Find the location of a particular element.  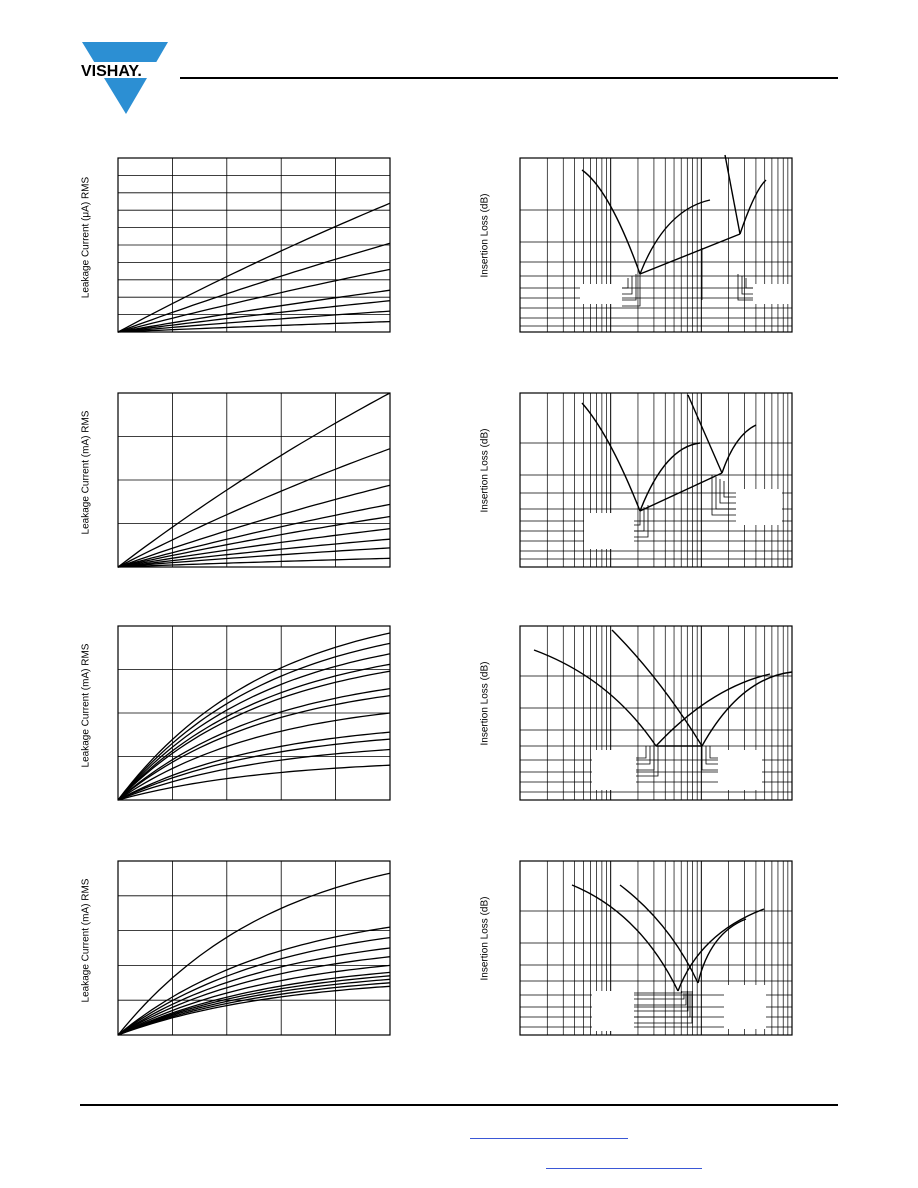

leakage-chart-3: Leakage Current (mA) RMS is located at coordinates (238, 713).